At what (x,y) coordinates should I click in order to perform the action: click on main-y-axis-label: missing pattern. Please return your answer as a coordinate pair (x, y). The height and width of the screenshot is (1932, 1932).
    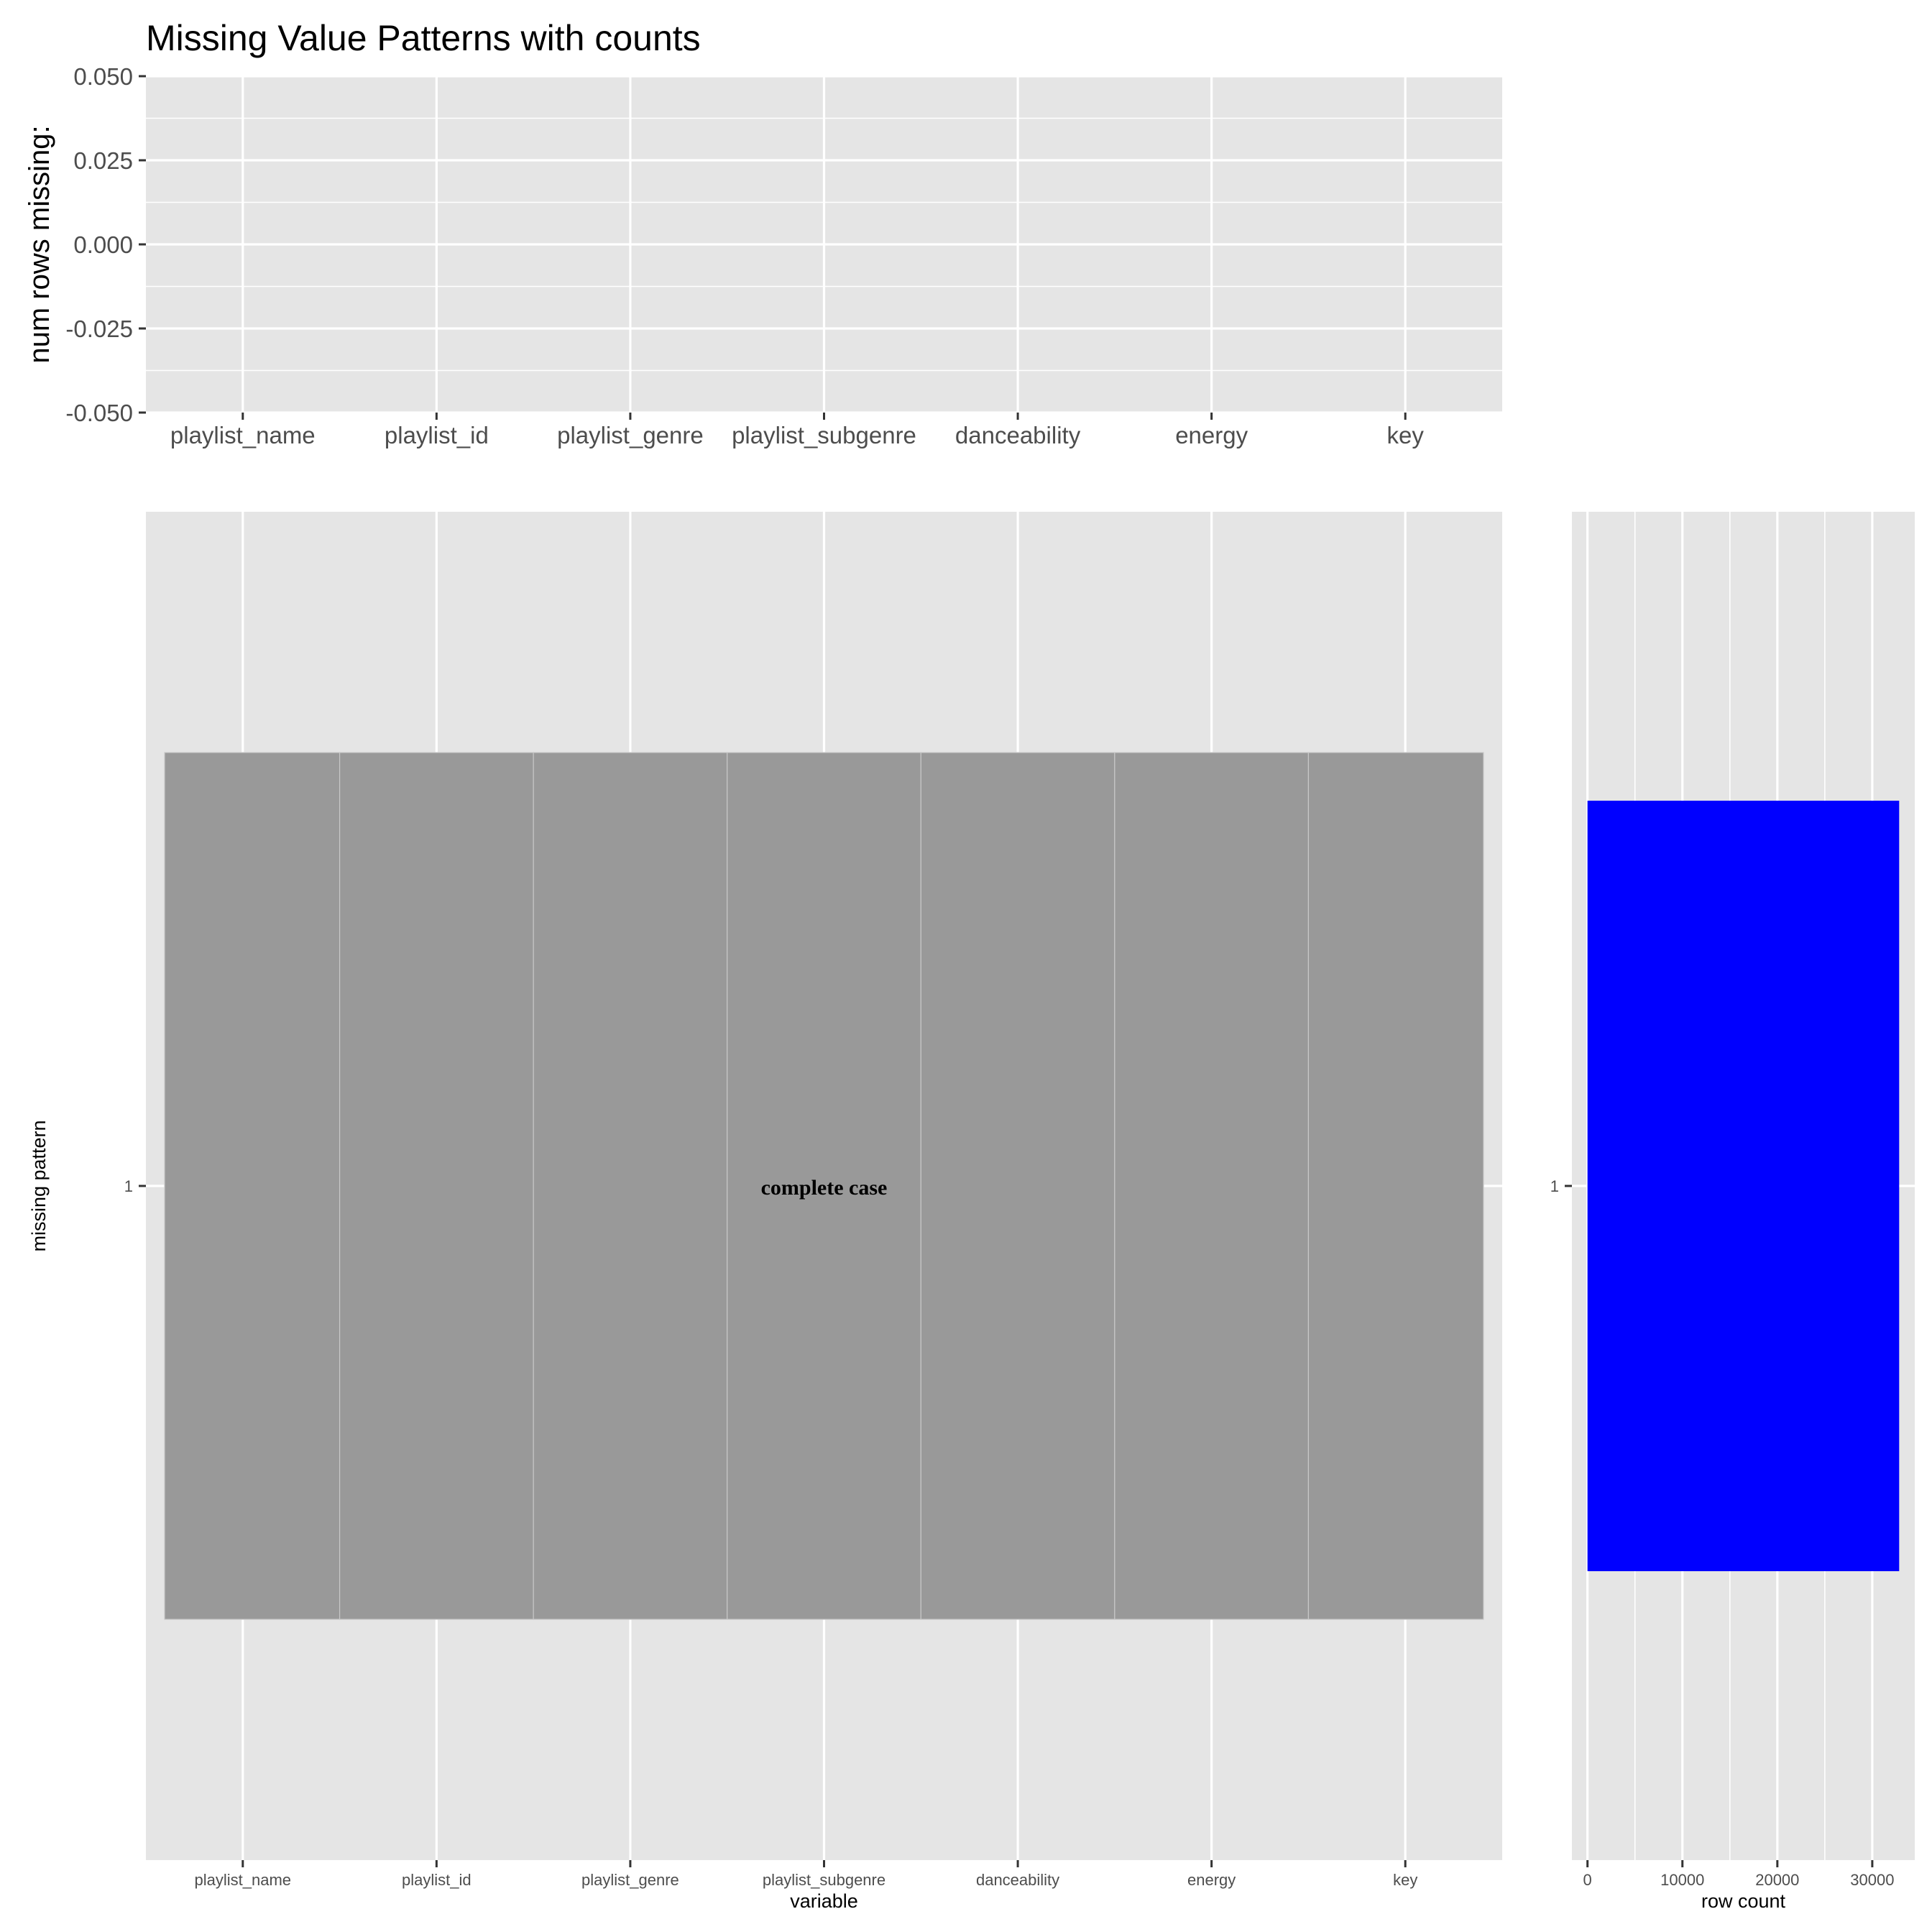
    Looking at the image, I should click on (39, 1185).